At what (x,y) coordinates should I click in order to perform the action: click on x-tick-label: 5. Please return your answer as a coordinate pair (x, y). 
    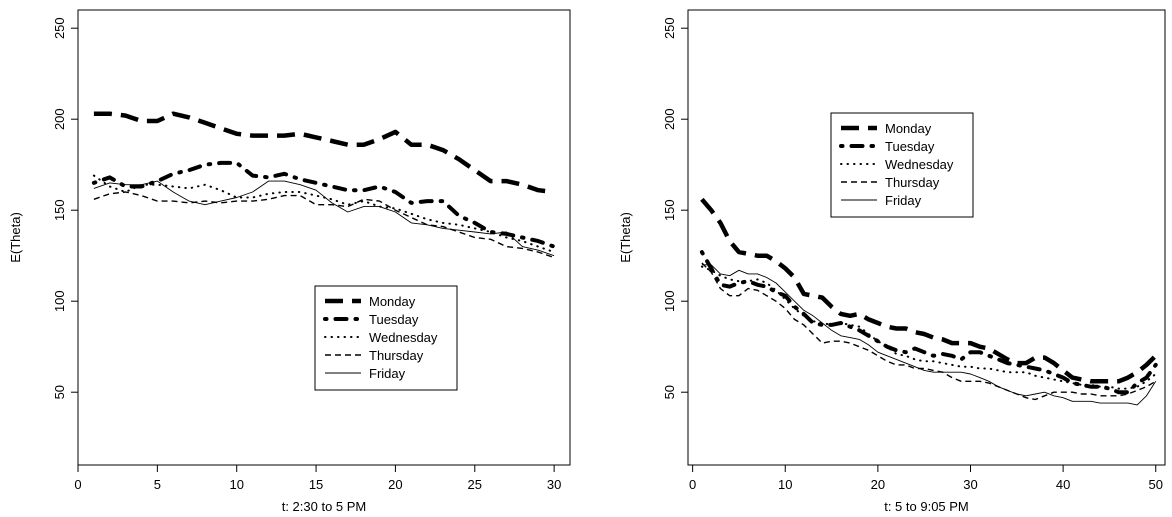
    Looking at the image, I should click on (157, 484).